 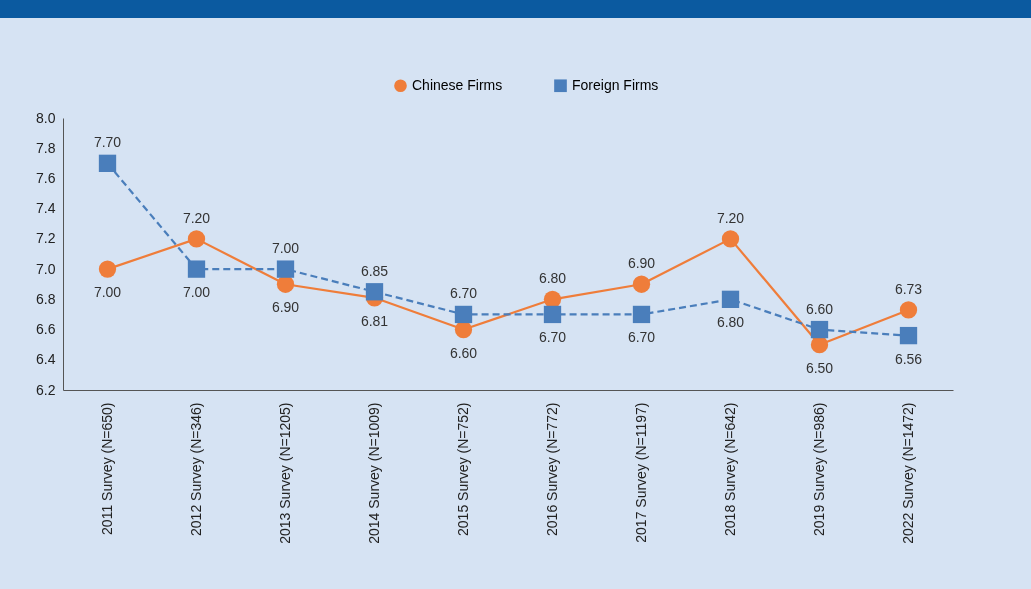 What do you see at coordinates (46, 389) in the screenshot?
I see `y-tick-label: 6.2` at bounding box center [46, 389].